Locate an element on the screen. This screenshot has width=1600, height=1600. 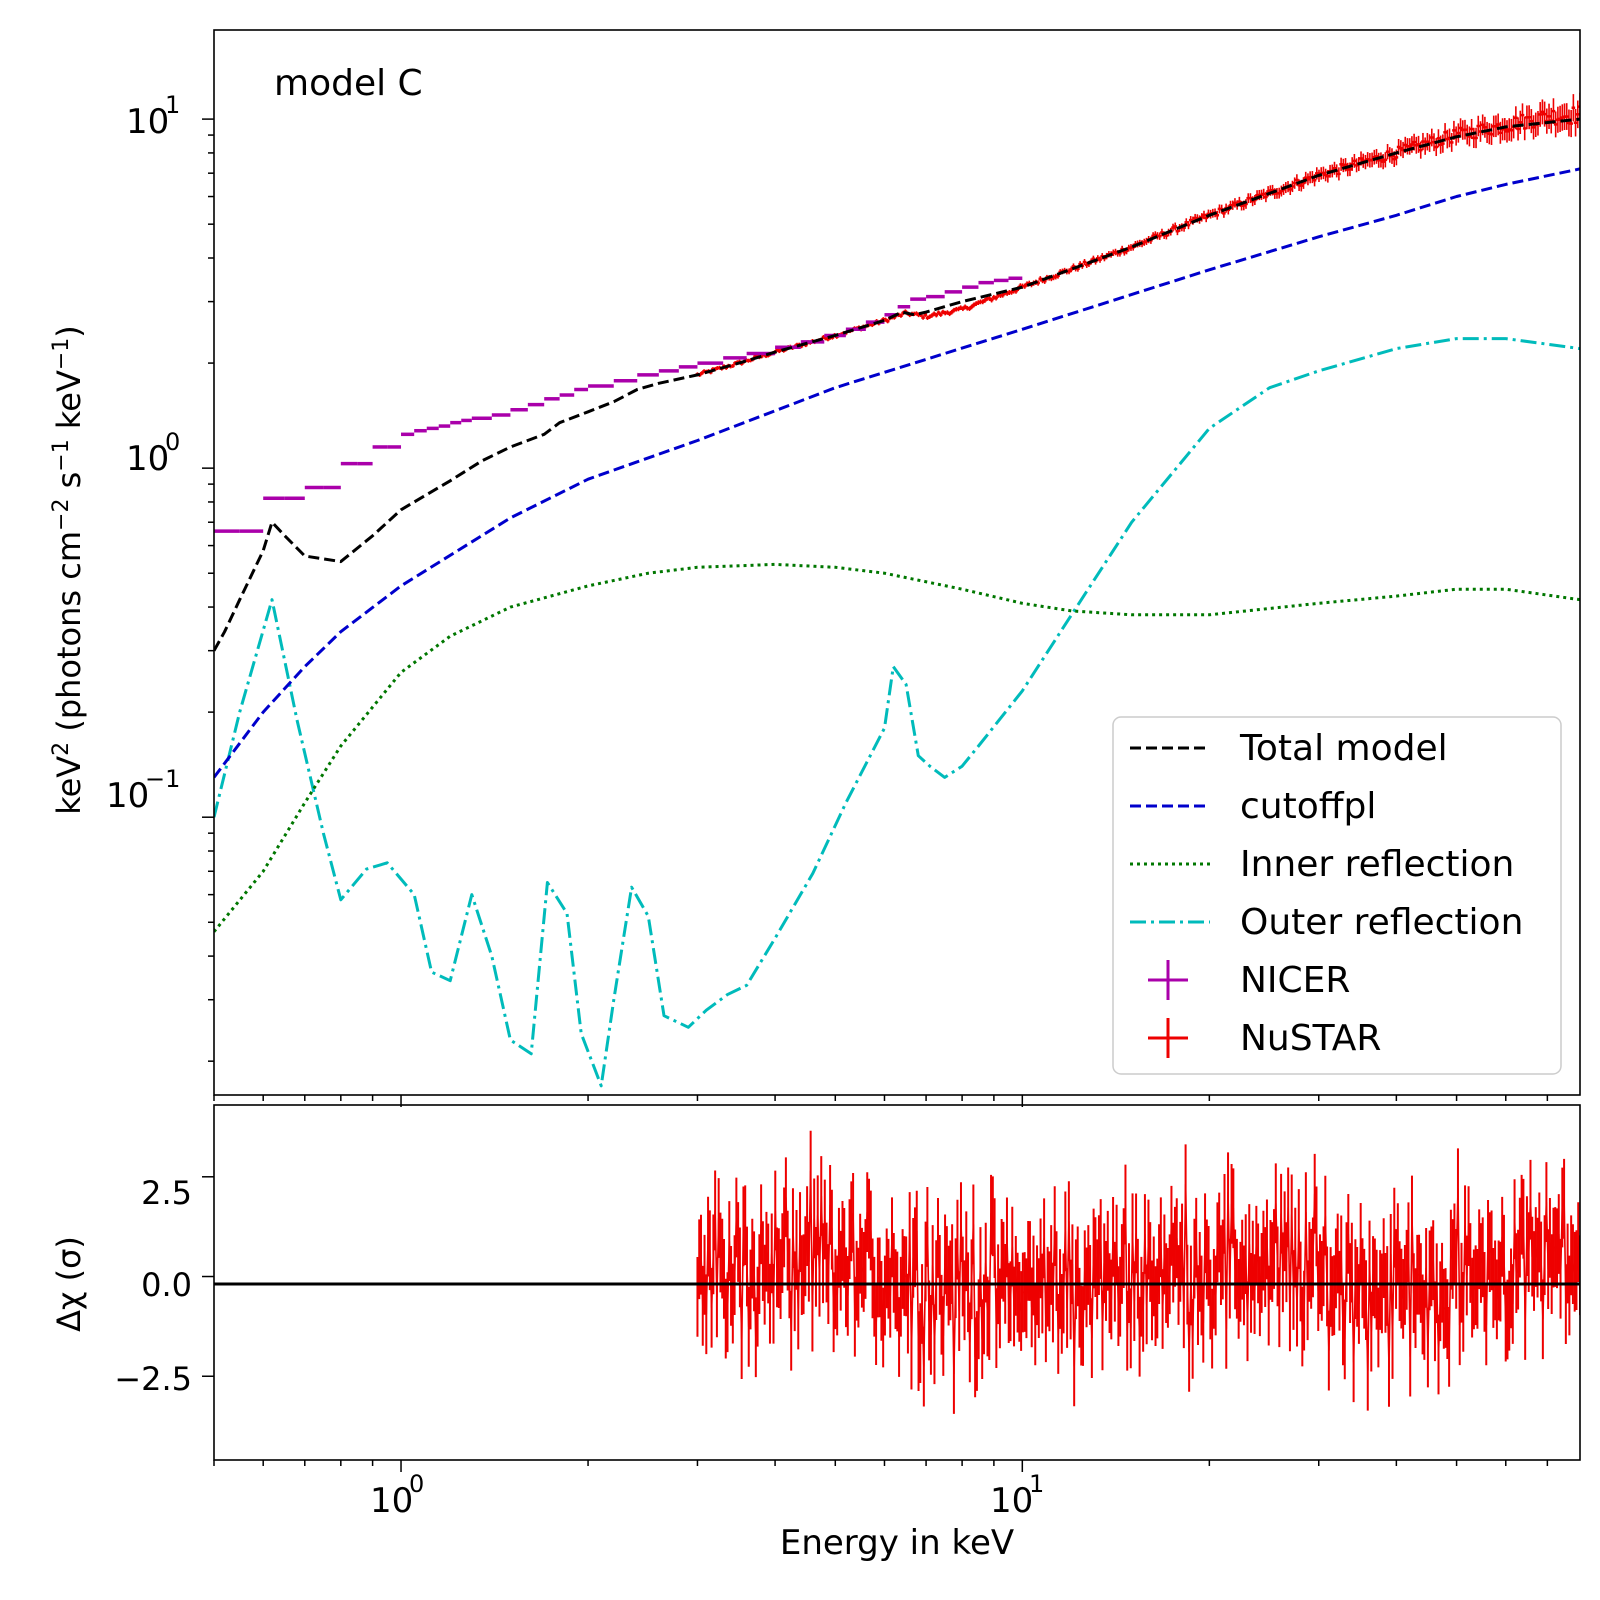
ylabel-part: s is located at coordinates (69, 485).